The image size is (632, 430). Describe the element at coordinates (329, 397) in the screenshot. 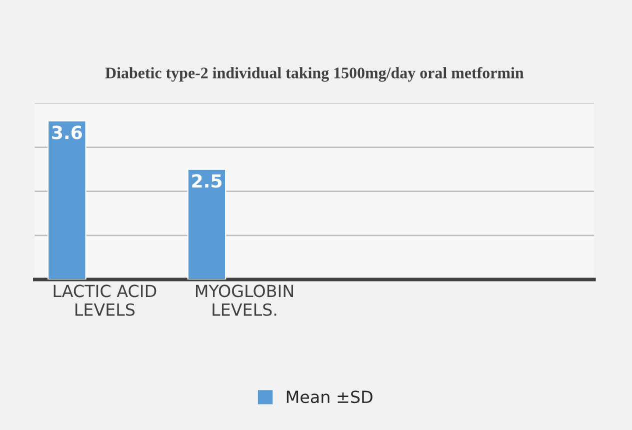

I see `legend-label: Mean ±SD` at that location.